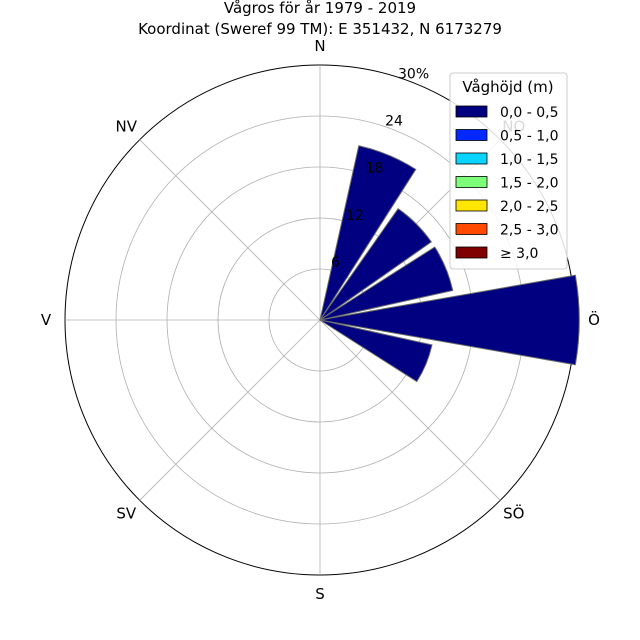 Image resolution: width=640 pixels, height=640 pixels. What do you see at coordinates (126, 514) in the screenshot?
I see `direction-label: SV` at bounding box center [126, 514].